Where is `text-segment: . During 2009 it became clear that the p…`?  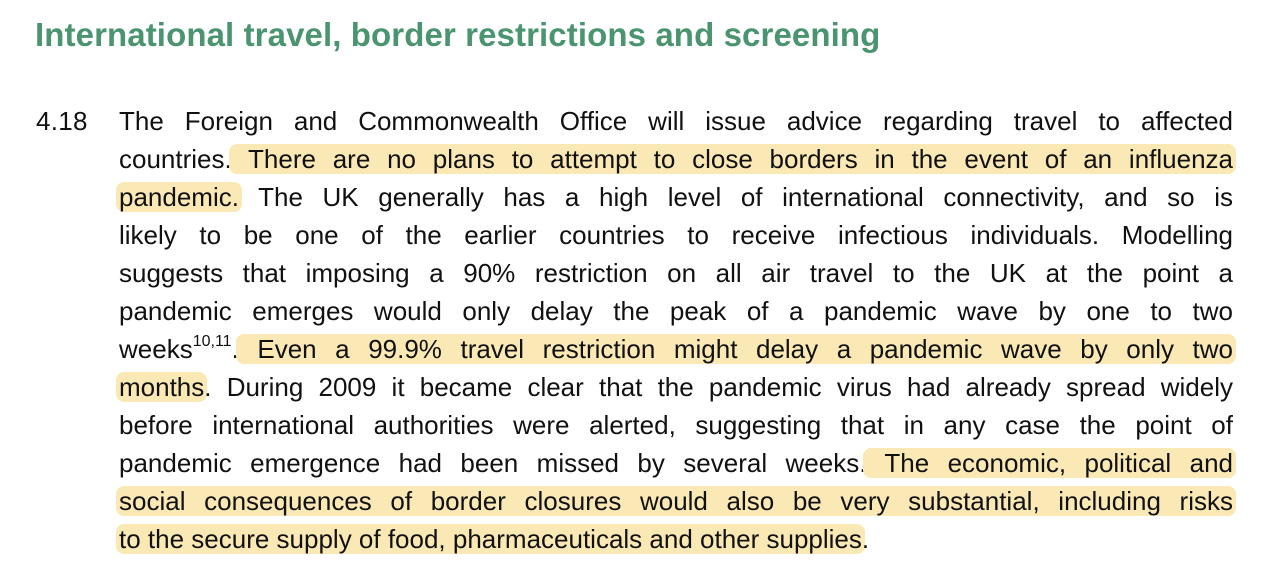
text-segment: . During 2009 it became clear that the p… is located at coordinates (718, 387).